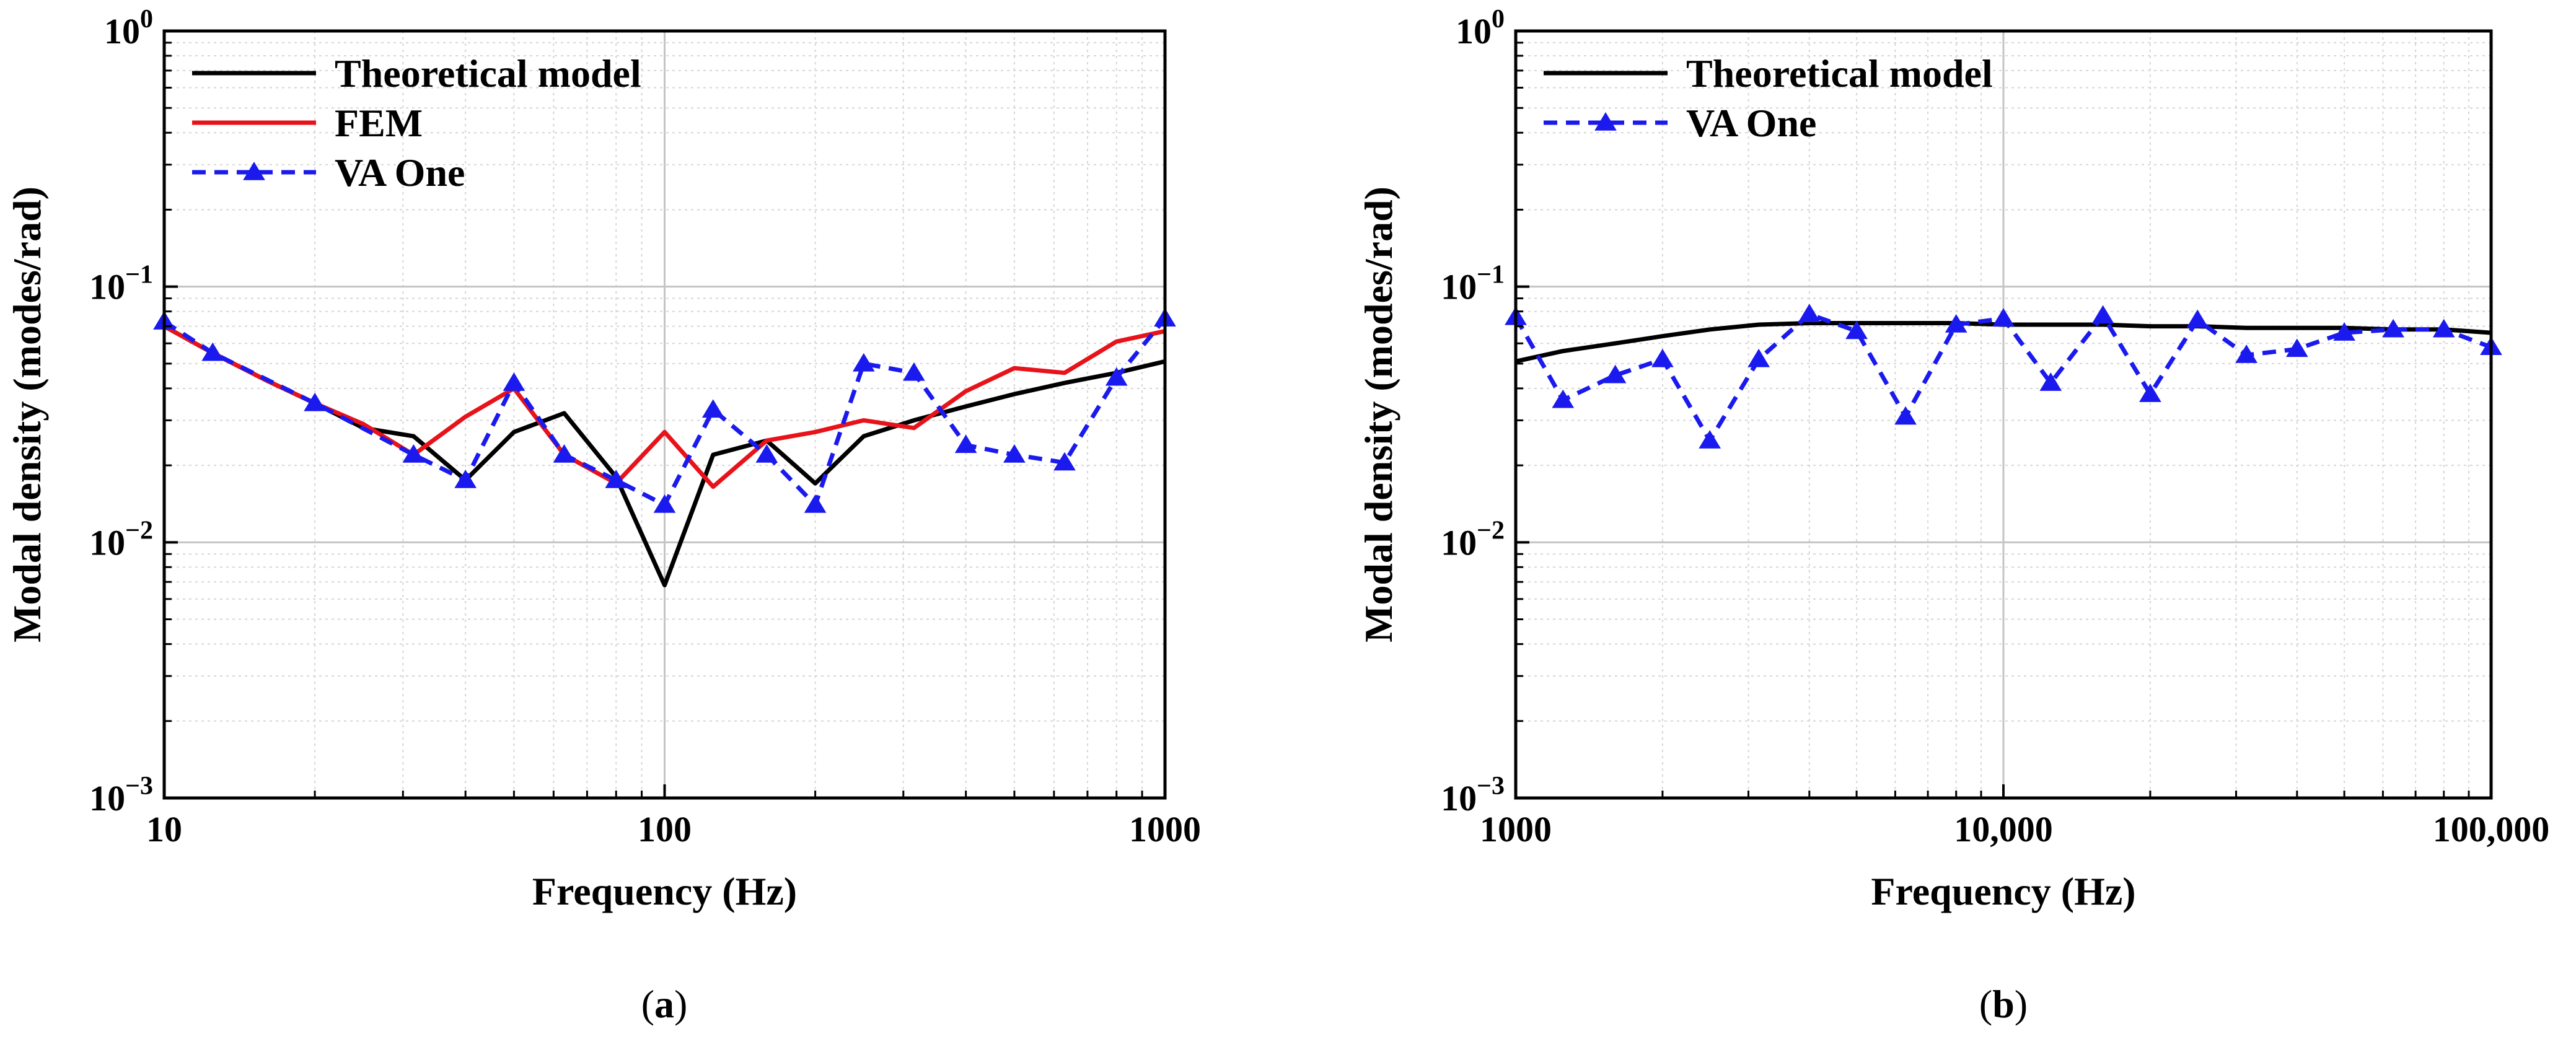 The width and height of the screenshot is (2576, 1039). Describe the element at coordinates (1768, 98) in the screenshot. I see `legend-b: Theoretical model VA One` at that location.